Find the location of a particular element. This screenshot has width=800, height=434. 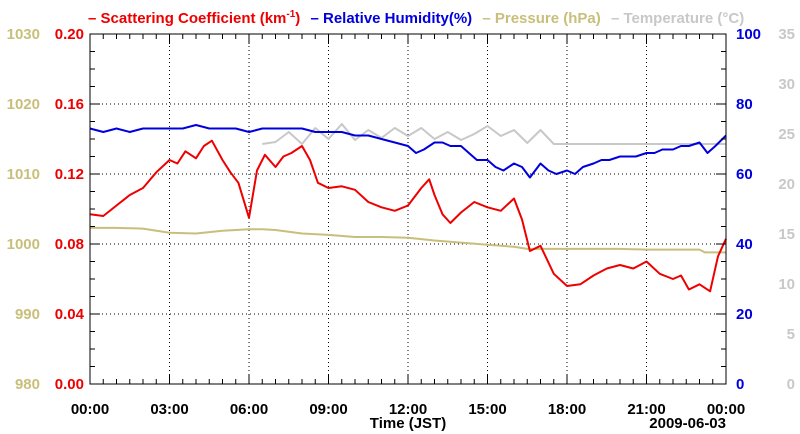

x-axis-title: Time (JST) is located at coordinates (408, 423).